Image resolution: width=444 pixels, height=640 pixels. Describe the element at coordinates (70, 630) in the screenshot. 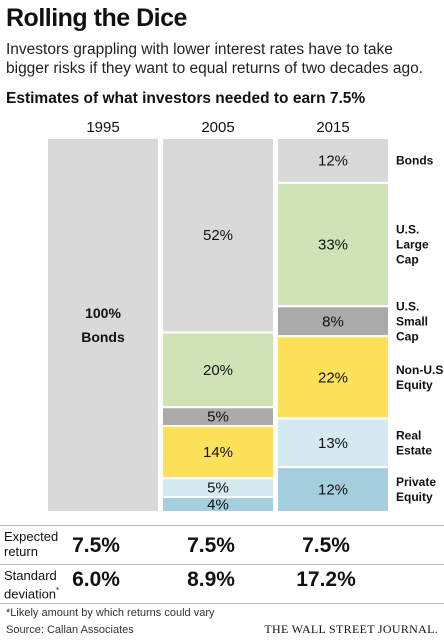

I see `source-credit: Source: Callan Associates` at that location.